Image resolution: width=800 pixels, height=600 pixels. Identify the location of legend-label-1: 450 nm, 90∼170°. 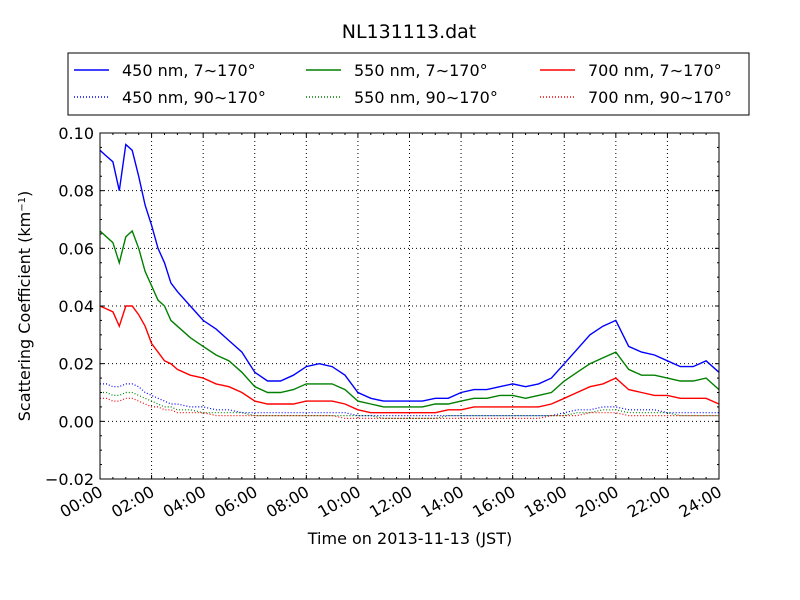
(194, 97).